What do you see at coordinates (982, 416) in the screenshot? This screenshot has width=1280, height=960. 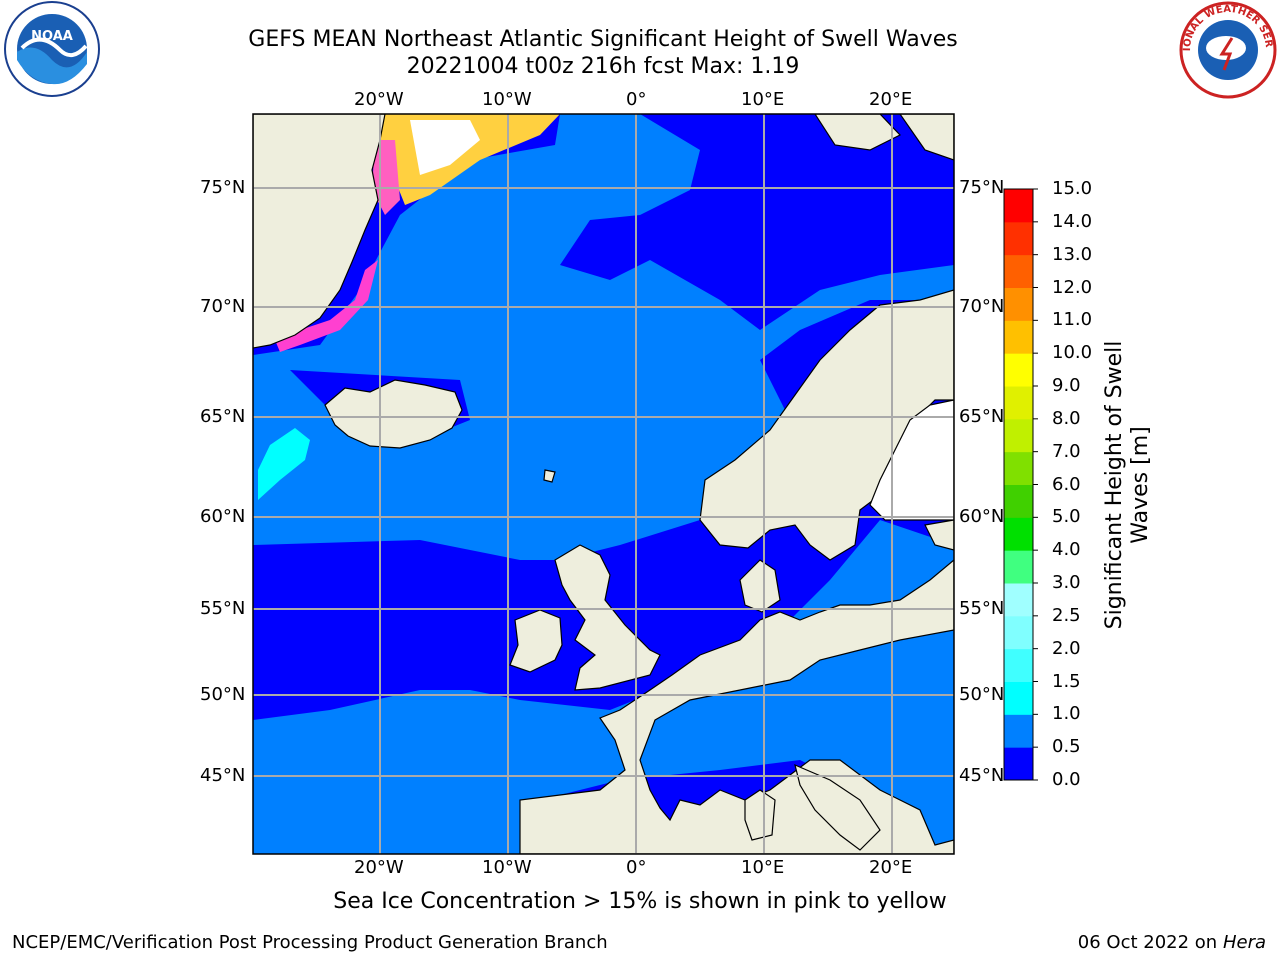 I see `lat-label-right: 65°N` at bounding box center [982, 416].